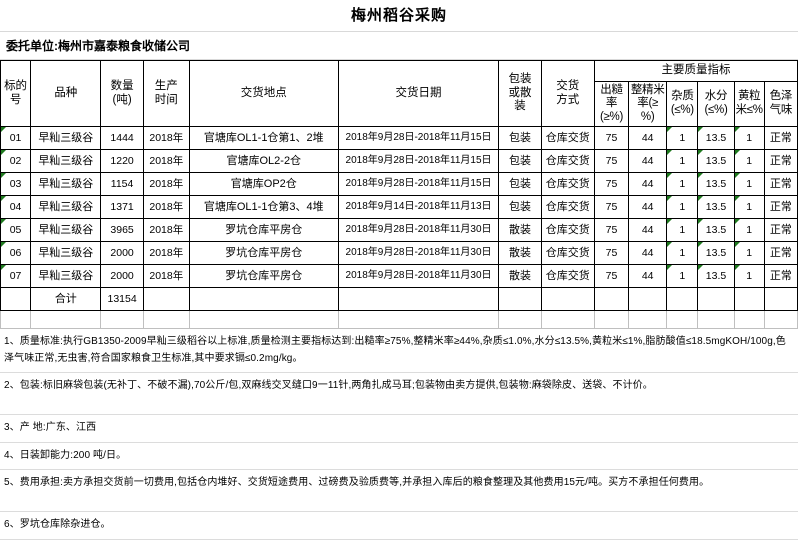 This screenshot has width=798, height=551. I want to click on cell-delivery-place: 官塘库OP2仓, so click(263, 184).